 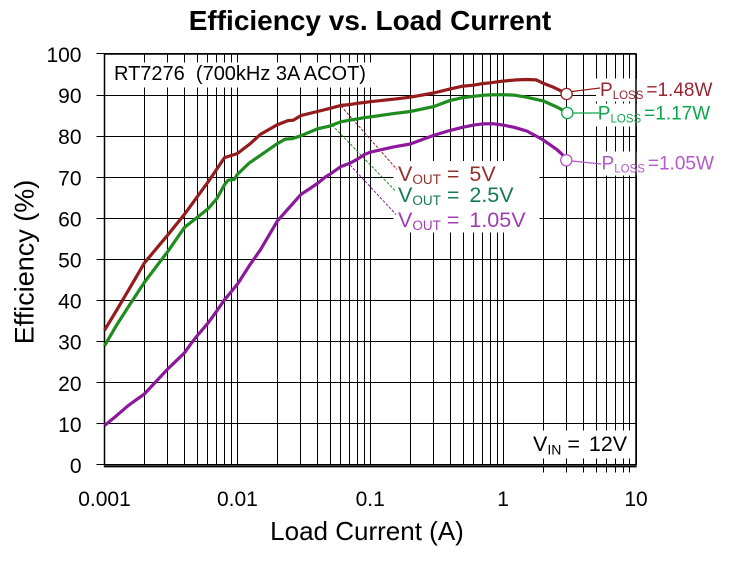 I want to click on svg-text: 70, so click(x=69, y=178).